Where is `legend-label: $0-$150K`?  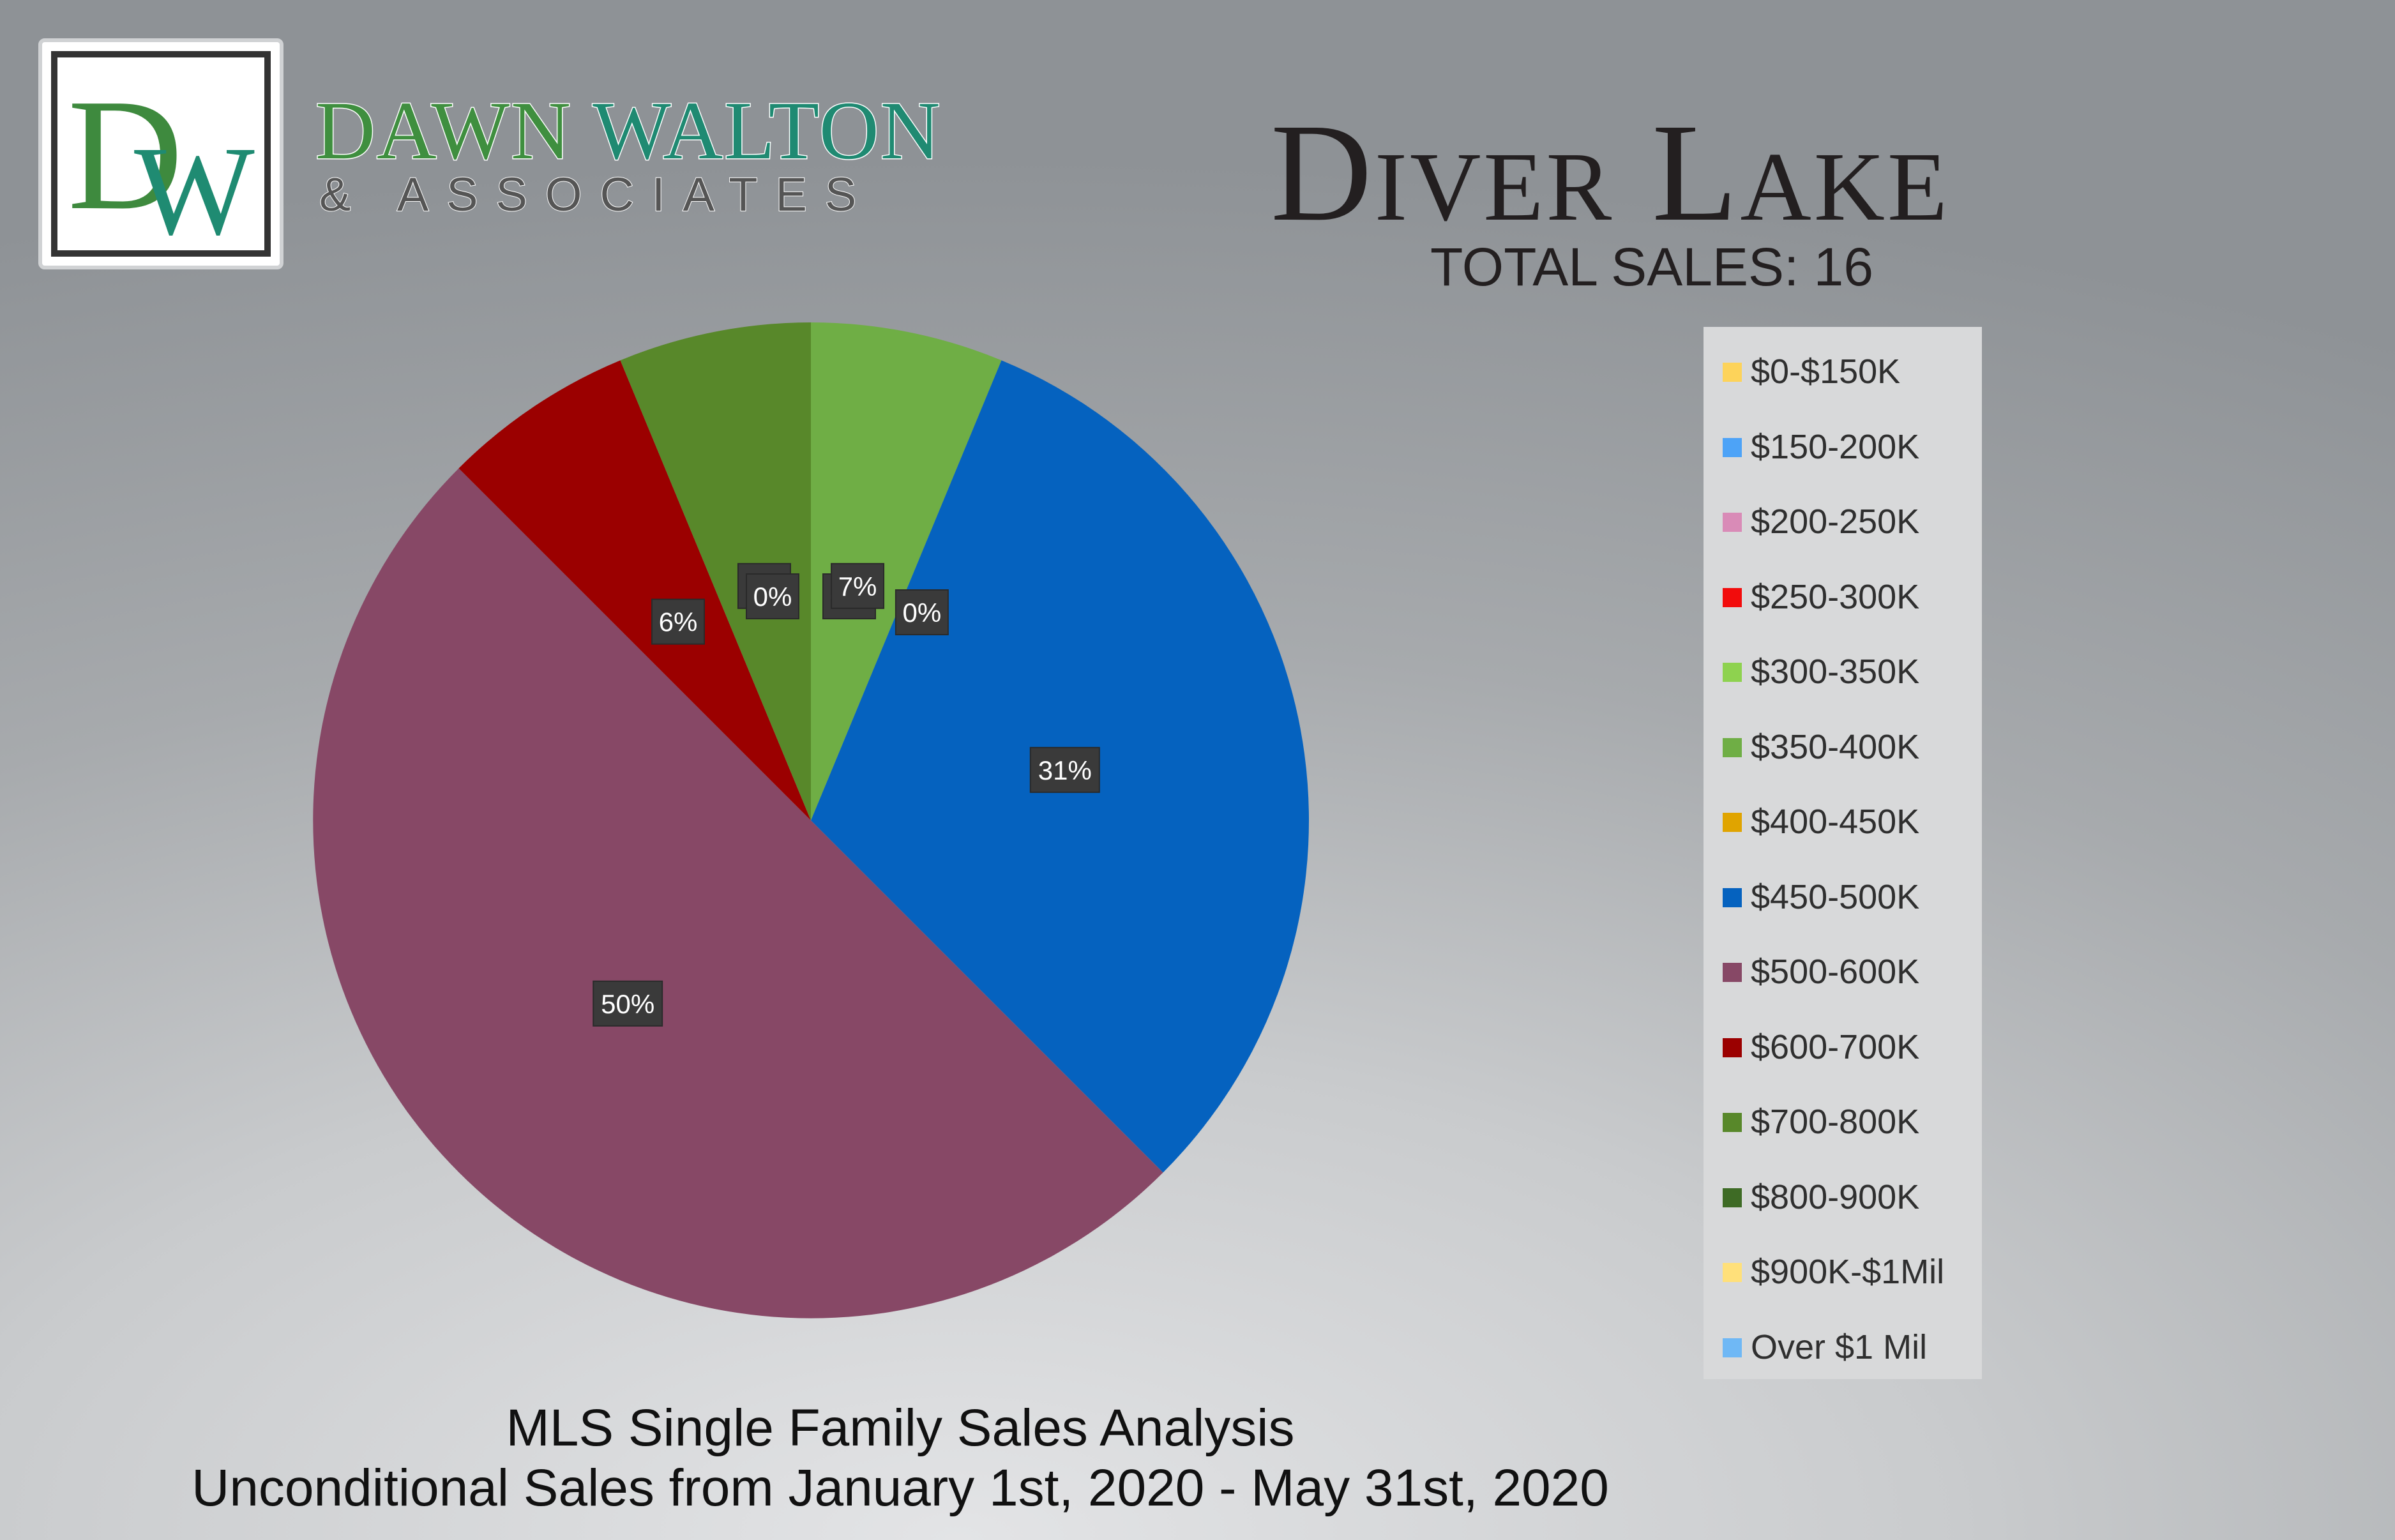
legend-label: $0-$150K is located at coordinates (1825, 371).